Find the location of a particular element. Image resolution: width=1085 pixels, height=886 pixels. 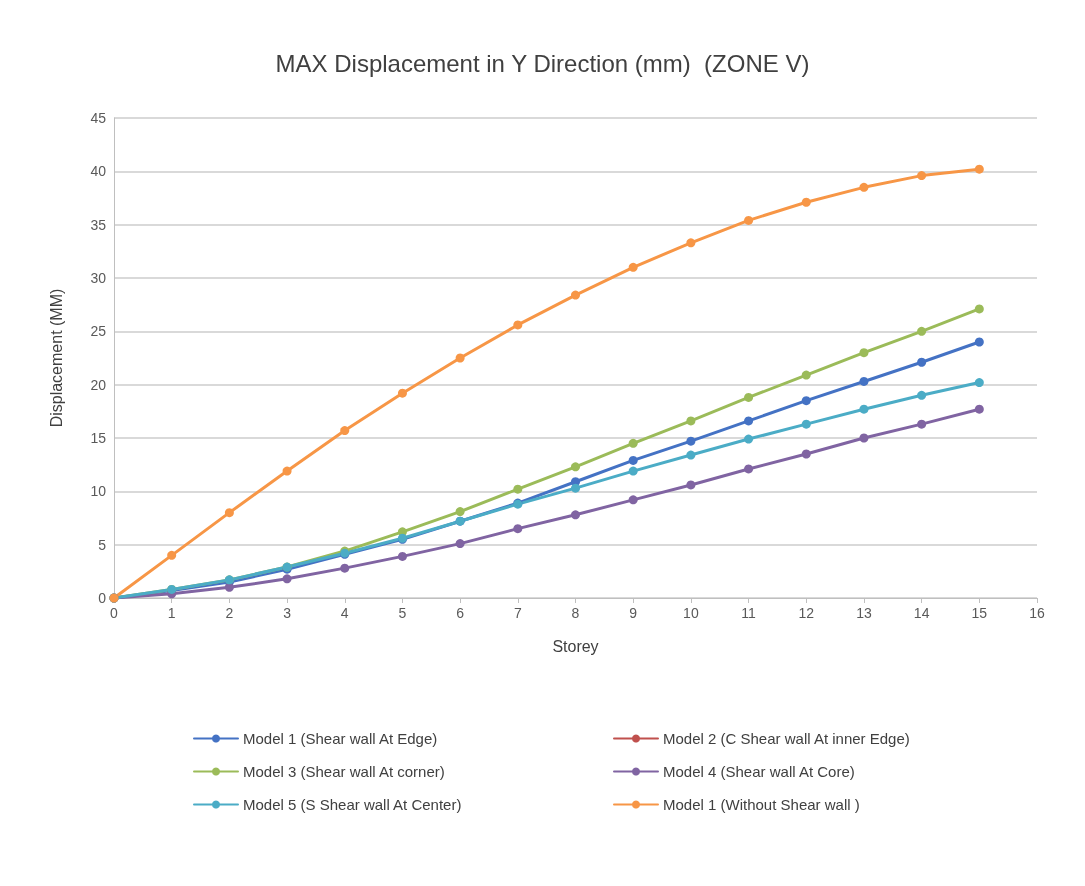

x-tick-label: 4 is located at coordinates (344, 613).